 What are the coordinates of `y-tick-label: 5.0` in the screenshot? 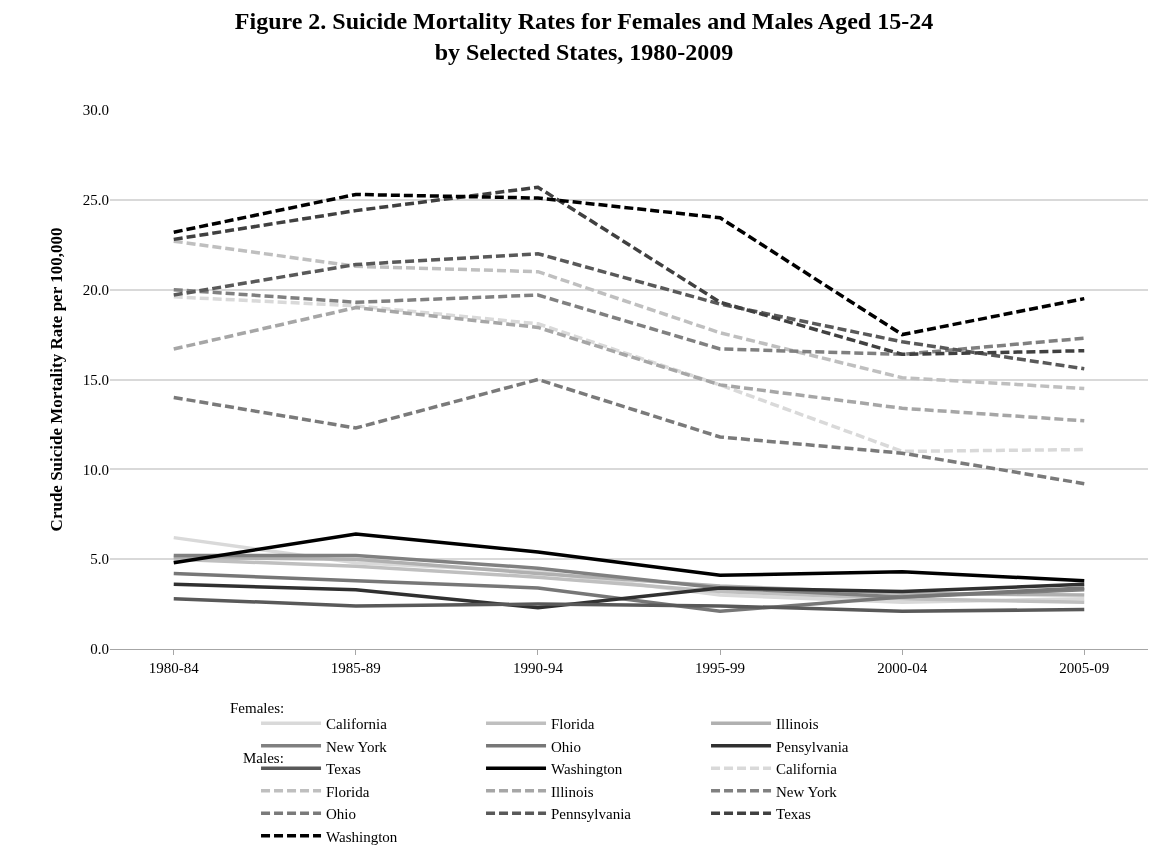 It's located at (99, 559).